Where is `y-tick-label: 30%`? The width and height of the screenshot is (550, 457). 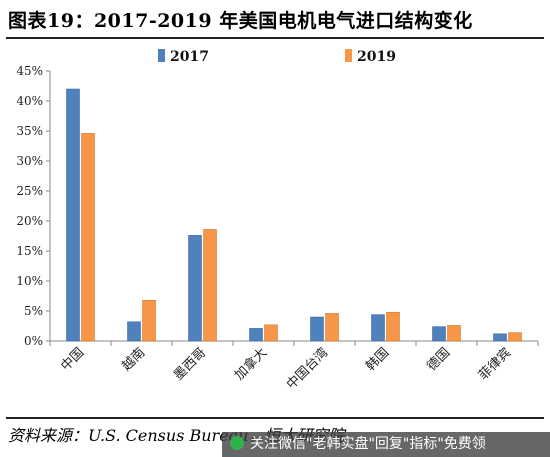
y-tick-label: 30% is located at coordinates (29, 161).